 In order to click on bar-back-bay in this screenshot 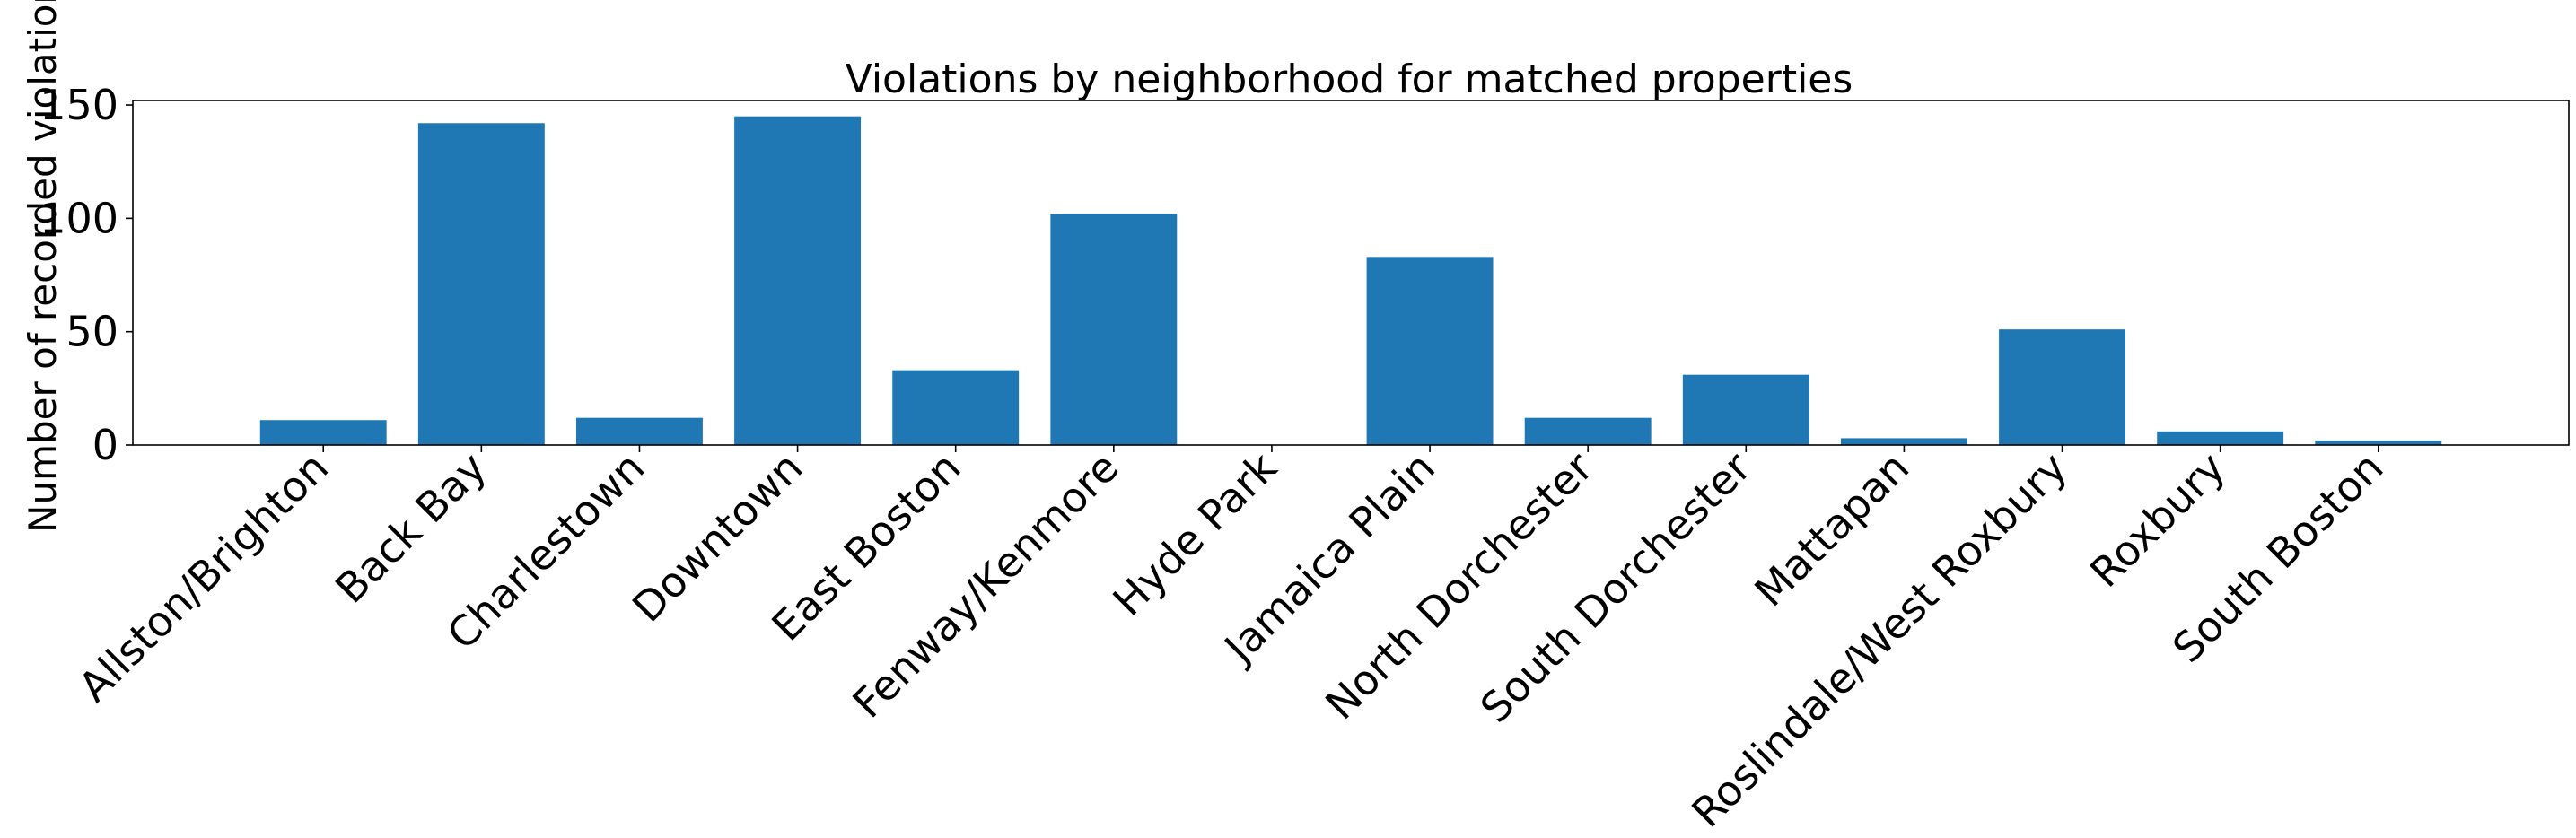, I will do `click(481, 284)`.